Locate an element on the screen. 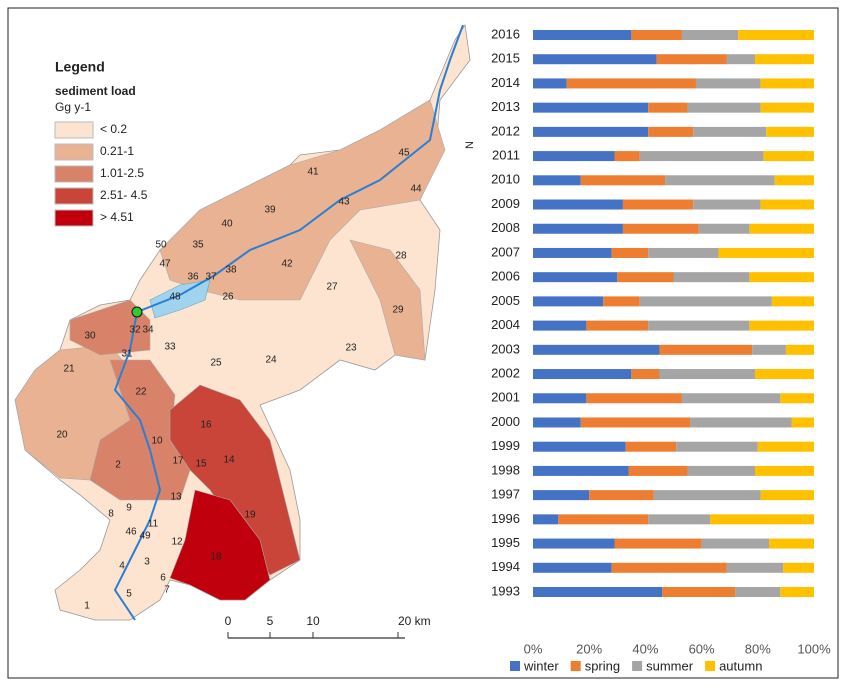  scale-label: 20 km is located at coordinates (414, 621).